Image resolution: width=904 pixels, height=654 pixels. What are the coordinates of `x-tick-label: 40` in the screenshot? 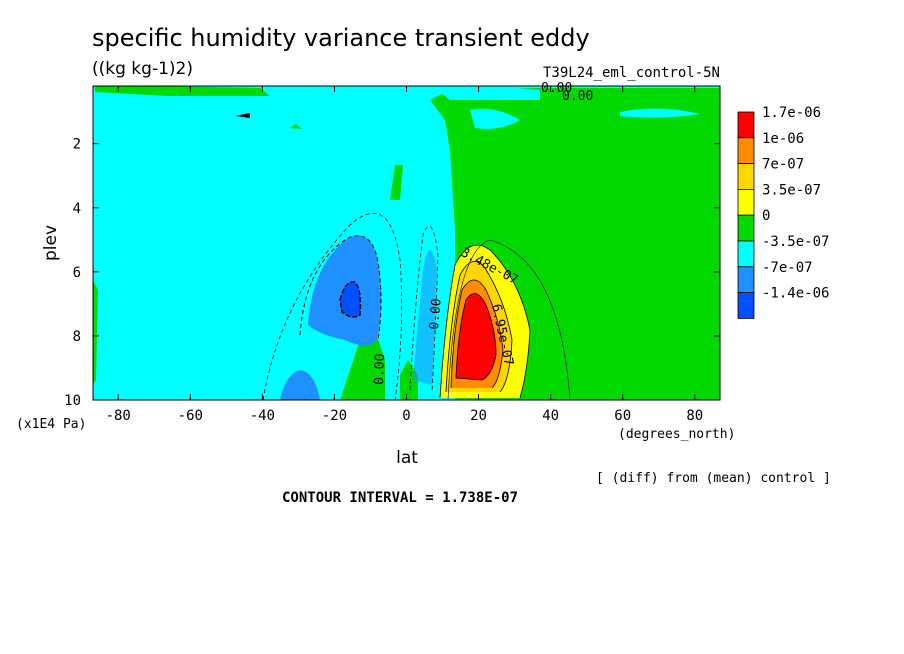 It's located at (550, 416).